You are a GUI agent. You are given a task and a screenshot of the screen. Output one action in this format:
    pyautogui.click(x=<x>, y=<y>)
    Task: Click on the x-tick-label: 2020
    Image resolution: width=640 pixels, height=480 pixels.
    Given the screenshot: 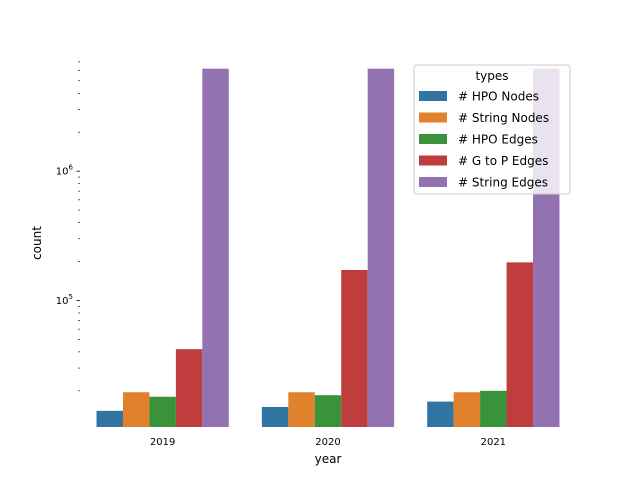 What is the action you would take?
    pyautogui.click(x=327, y=442)
    